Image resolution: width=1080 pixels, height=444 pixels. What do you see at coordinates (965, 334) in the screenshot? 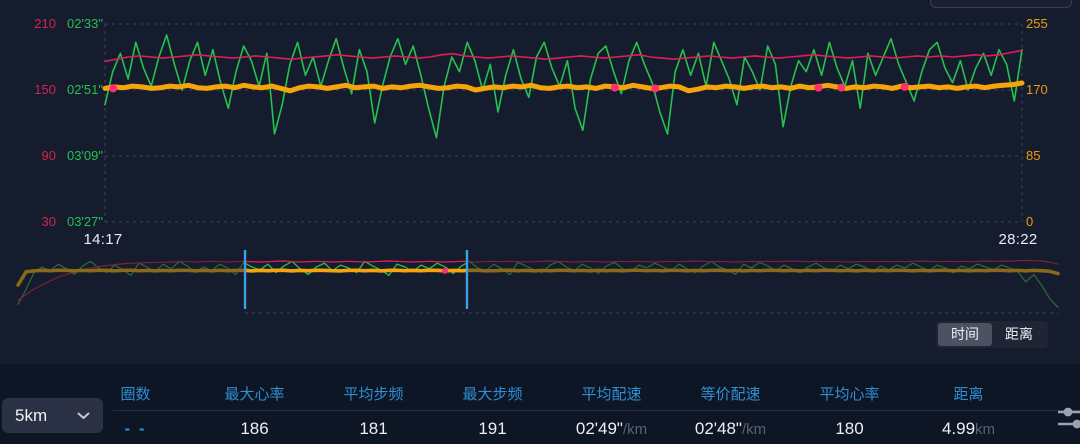
I see `tab-time: 时间` at bounding box center [965, 334].